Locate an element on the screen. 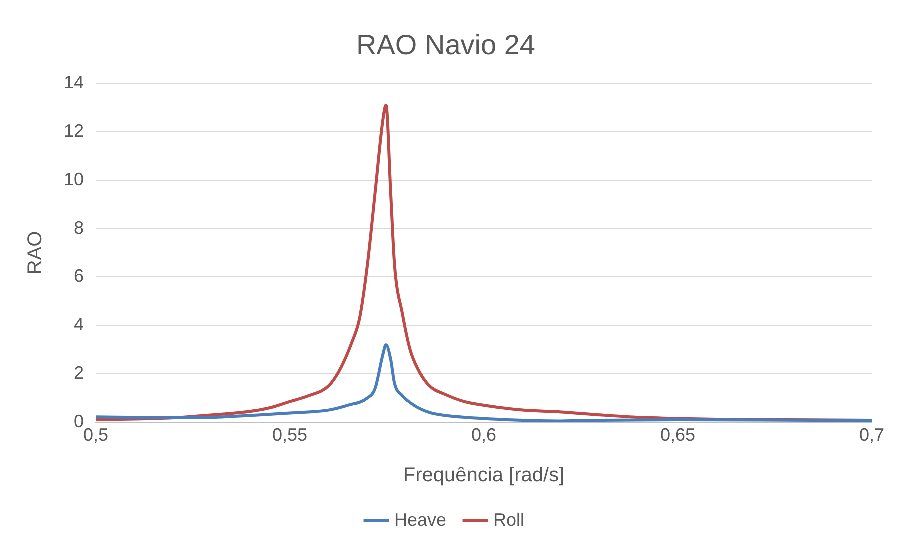 This screenshot has width=922, height=550. y-axis-title: RAO is located at coordinates (35, 253).